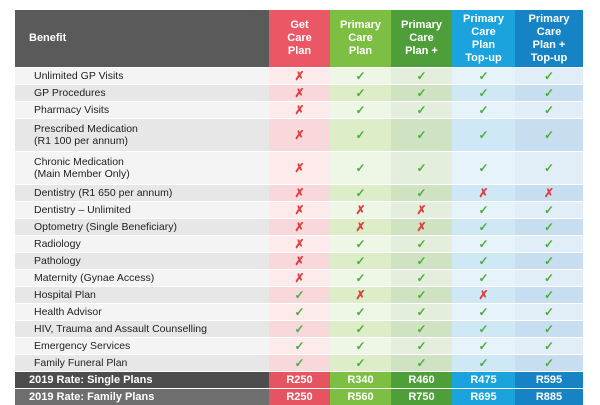 The width and height of the screenshot is (600, 405). What do you see at coordinates (299, 38) in the screenshot?
I see `header-get-care-plan: Get Care Plan` at bounding box center [299, 38].